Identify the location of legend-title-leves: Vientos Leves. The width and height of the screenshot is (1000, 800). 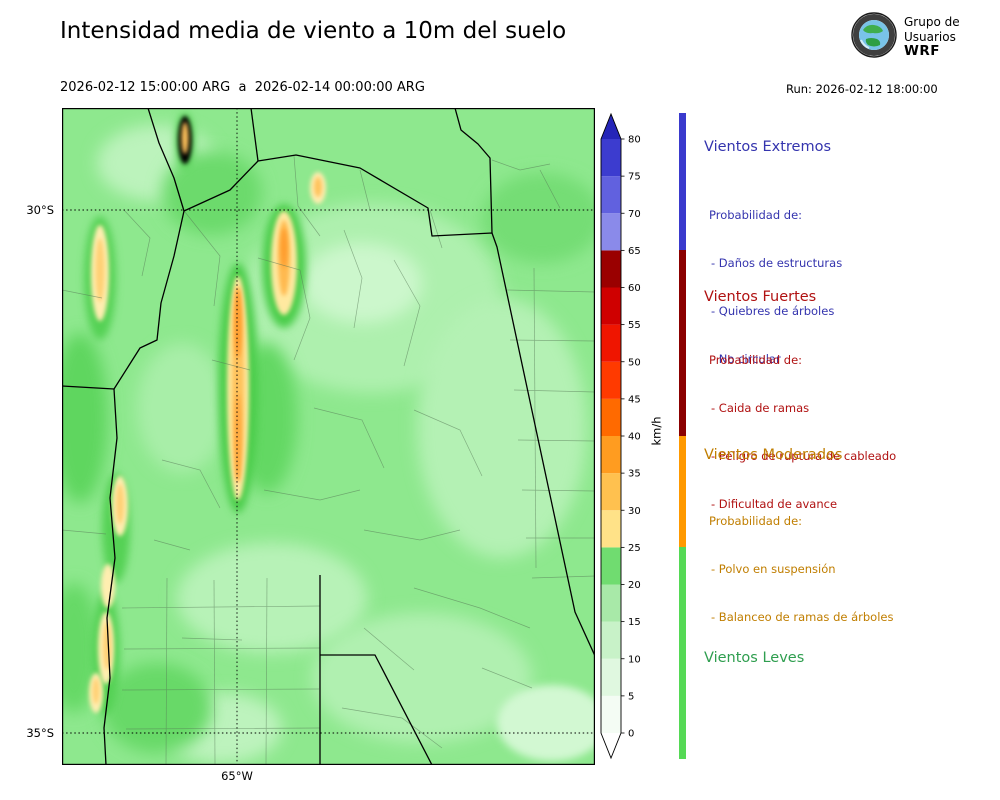
(754, 658).